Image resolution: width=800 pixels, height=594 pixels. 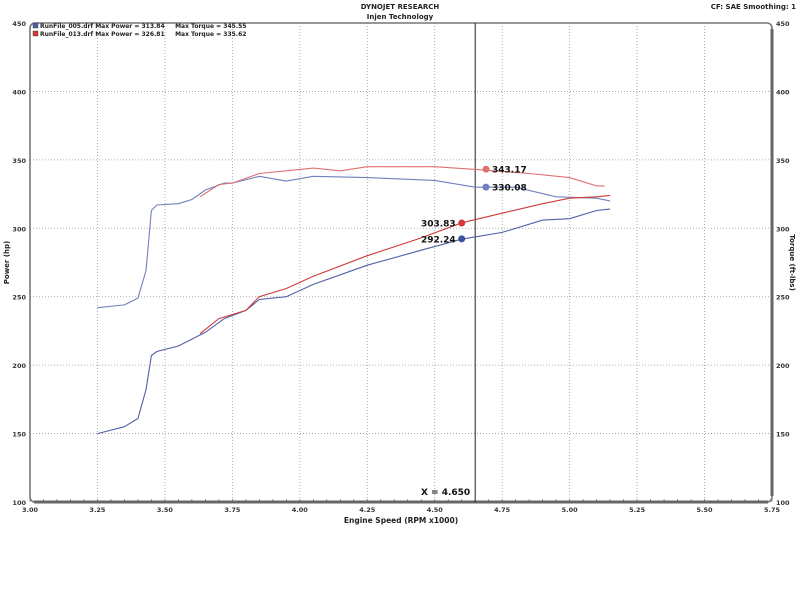 I want to click on chart-subtitle: Injen Technology, so click(x=400, y=17).